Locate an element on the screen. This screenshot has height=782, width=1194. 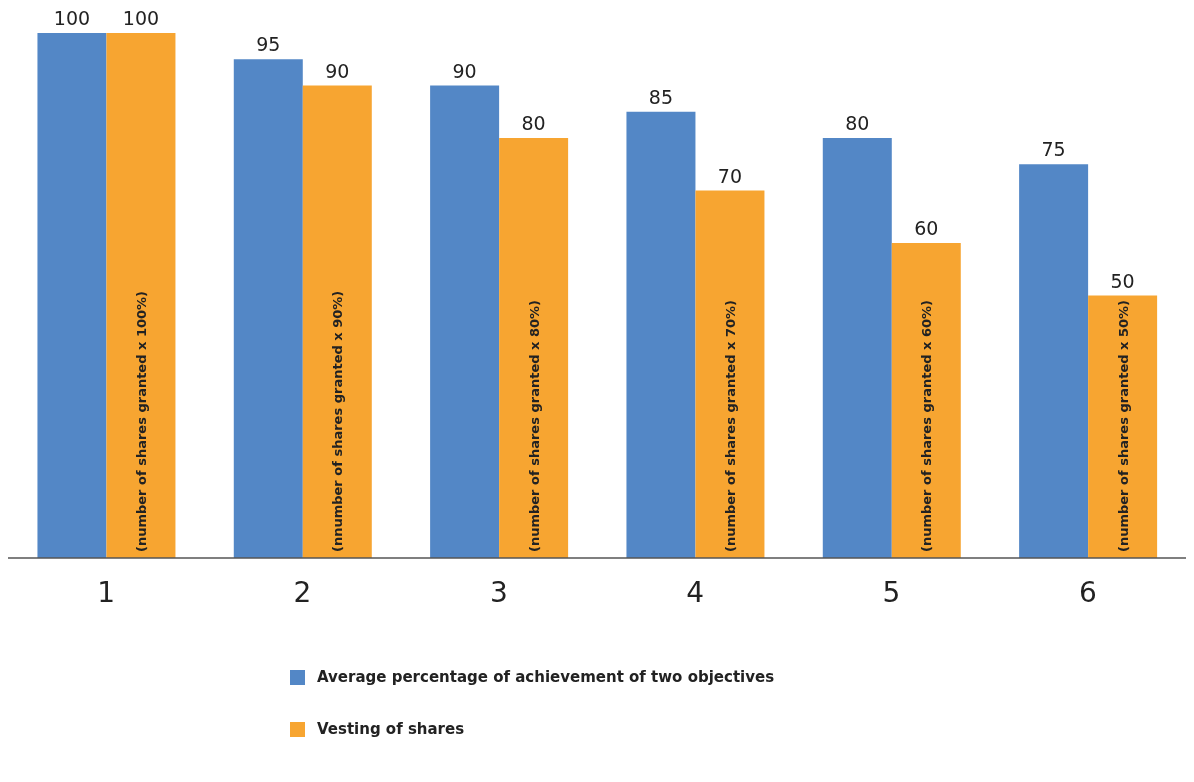
x-tick-label: 1 is located at coordinates (106, 592).